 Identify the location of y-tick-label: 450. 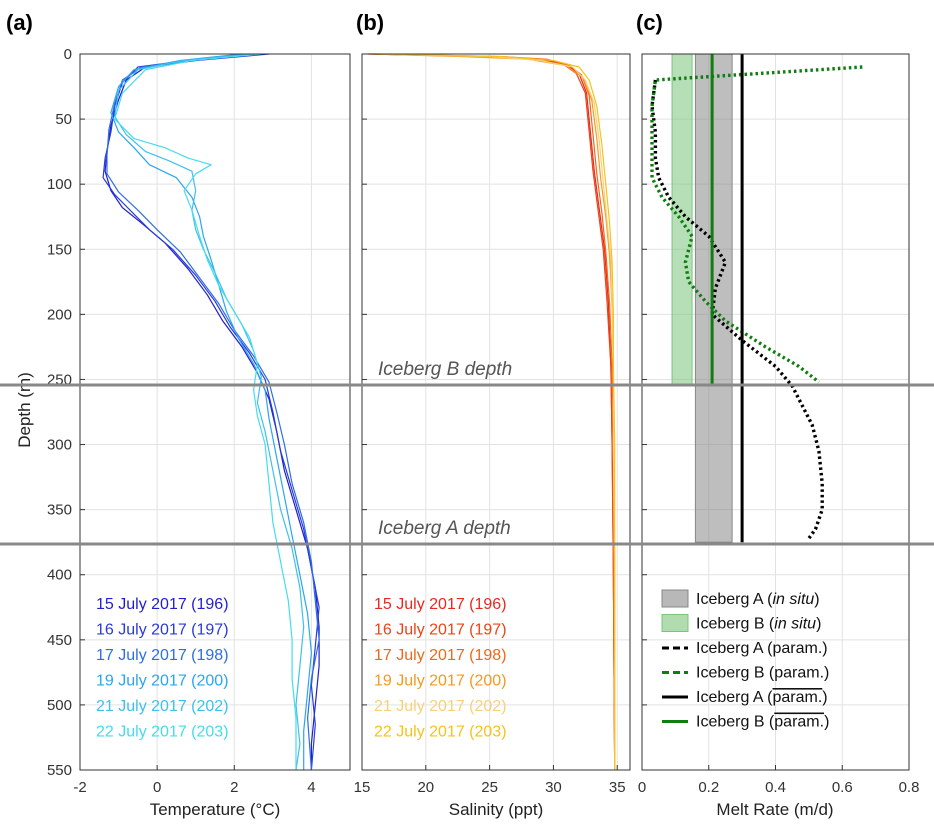
(59, 640).